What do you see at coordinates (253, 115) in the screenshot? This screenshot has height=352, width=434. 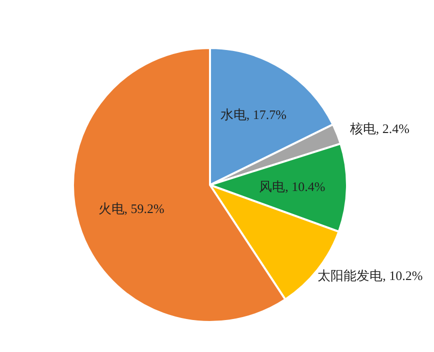 I see `slice-label: 水电, 17.7%` at bounding box center [253, 115].